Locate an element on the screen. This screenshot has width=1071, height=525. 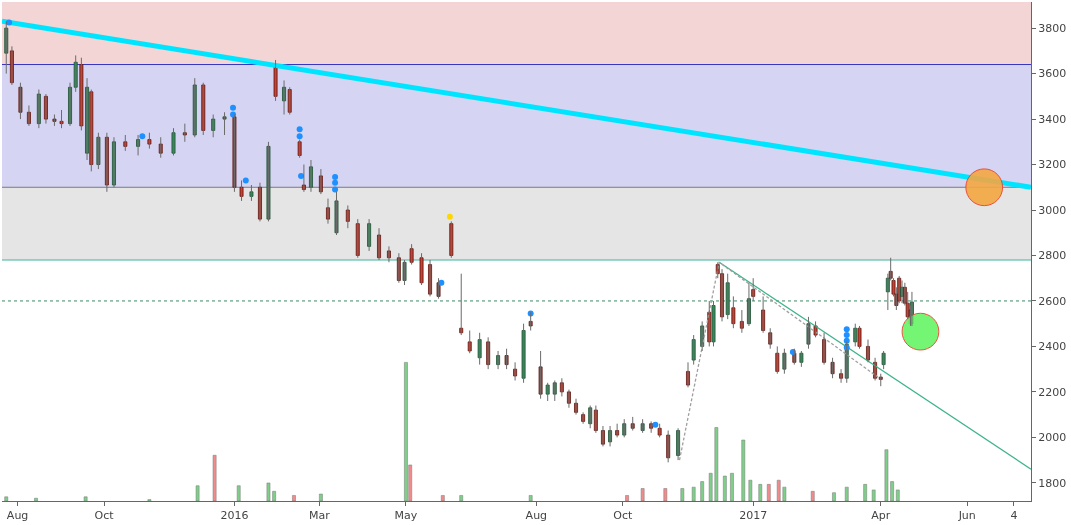
x-tick-label: Mar is located at coordinates (320, 516).